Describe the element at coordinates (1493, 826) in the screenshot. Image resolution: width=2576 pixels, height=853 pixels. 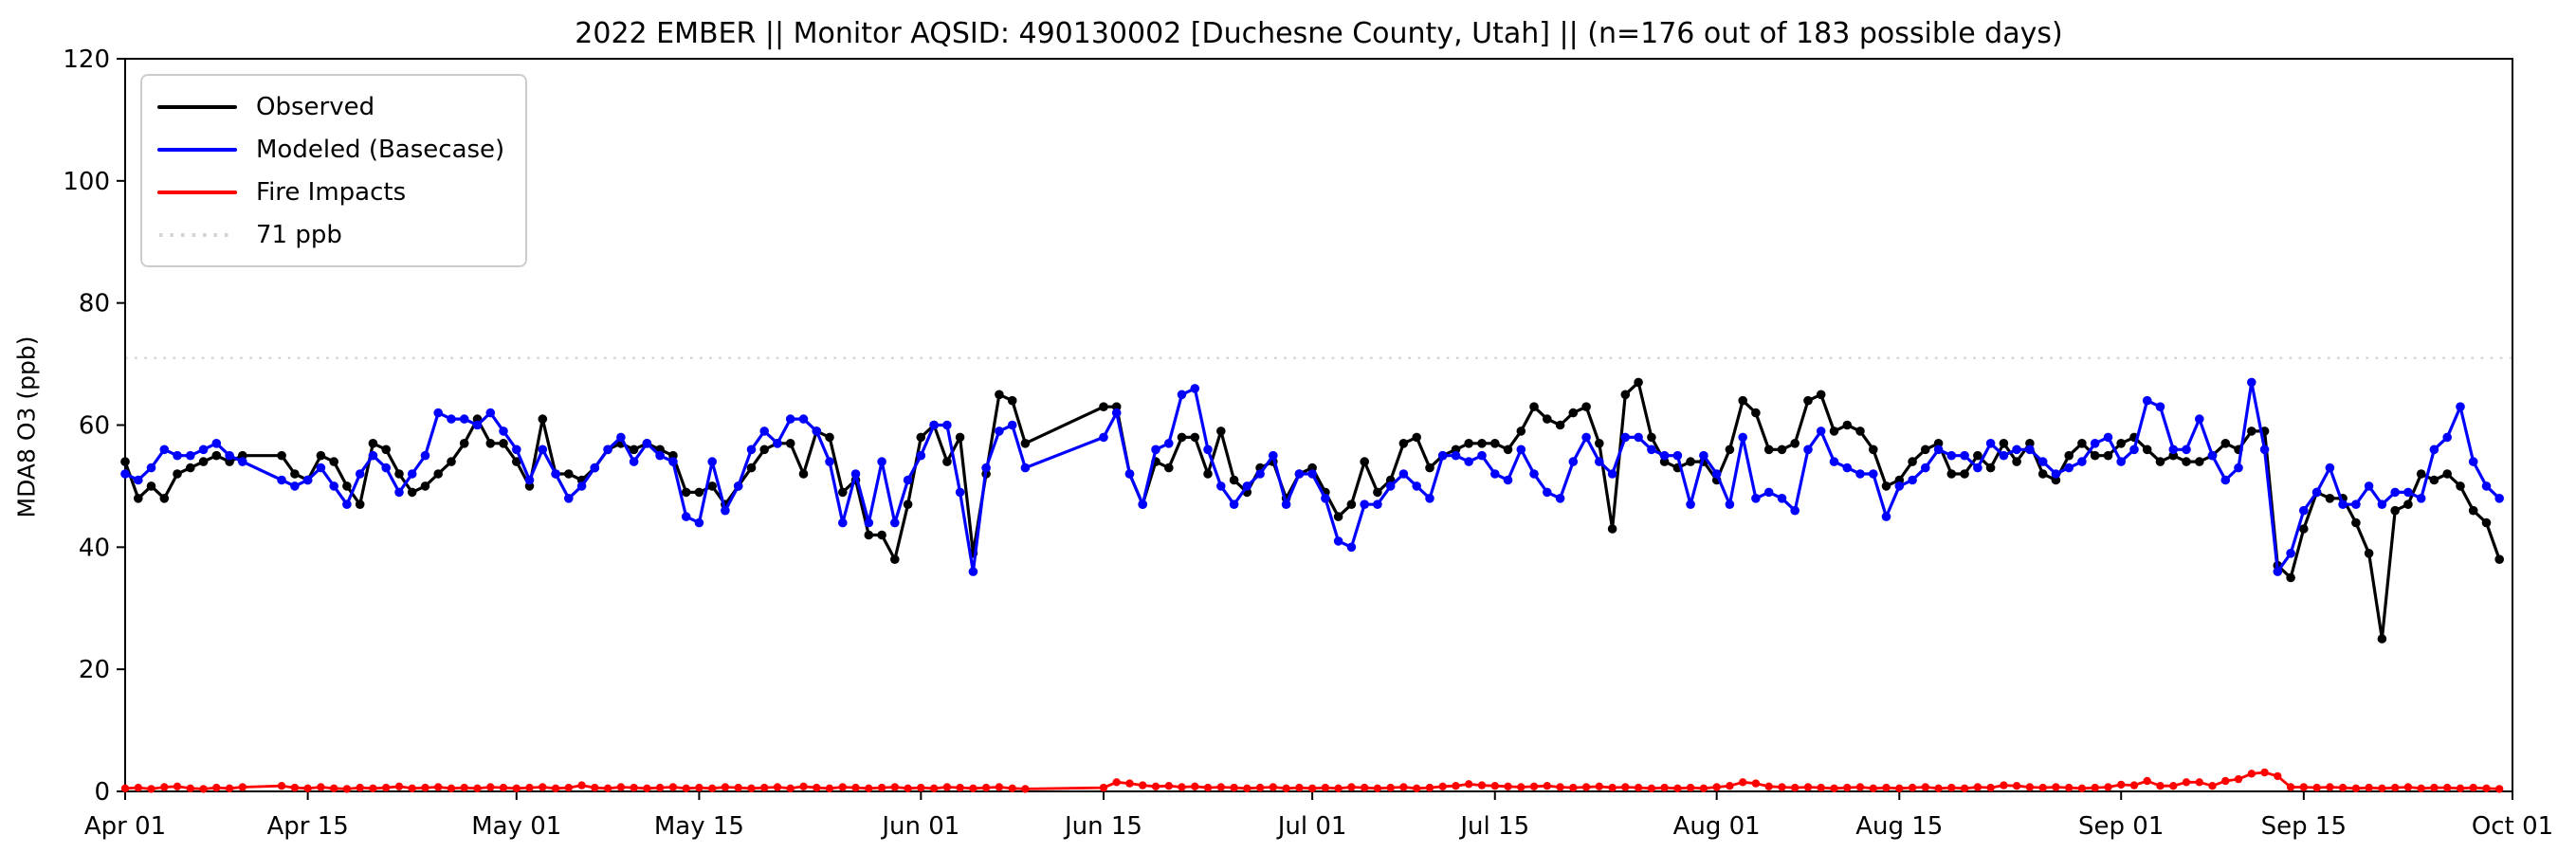
I see `svg-text: Jul 15` at that location.